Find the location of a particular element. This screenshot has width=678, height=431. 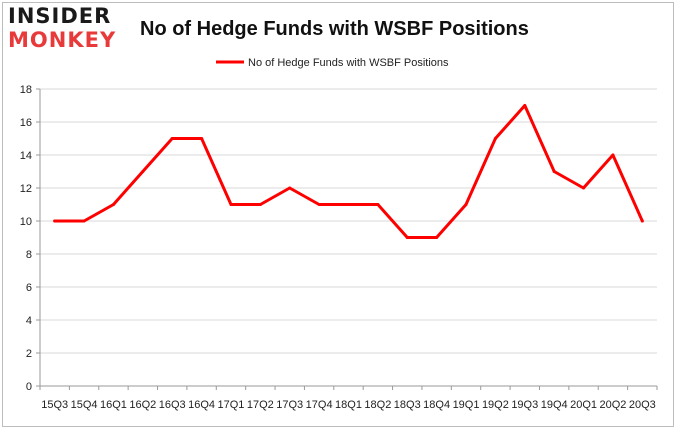

y-tick-label: 18 is located at coordinates (26, 90).